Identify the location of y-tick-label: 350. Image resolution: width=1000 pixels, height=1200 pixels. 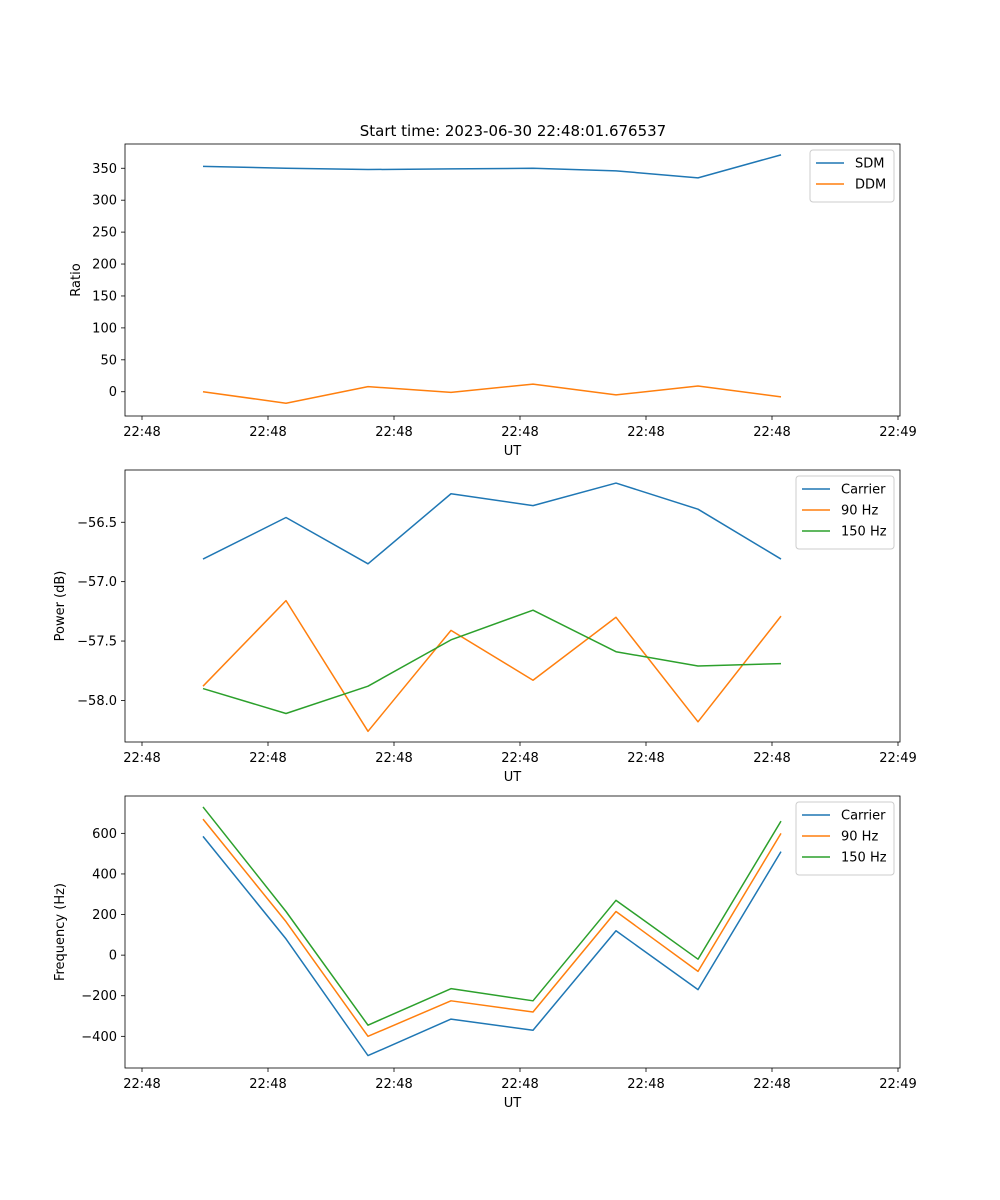
(104, 169).